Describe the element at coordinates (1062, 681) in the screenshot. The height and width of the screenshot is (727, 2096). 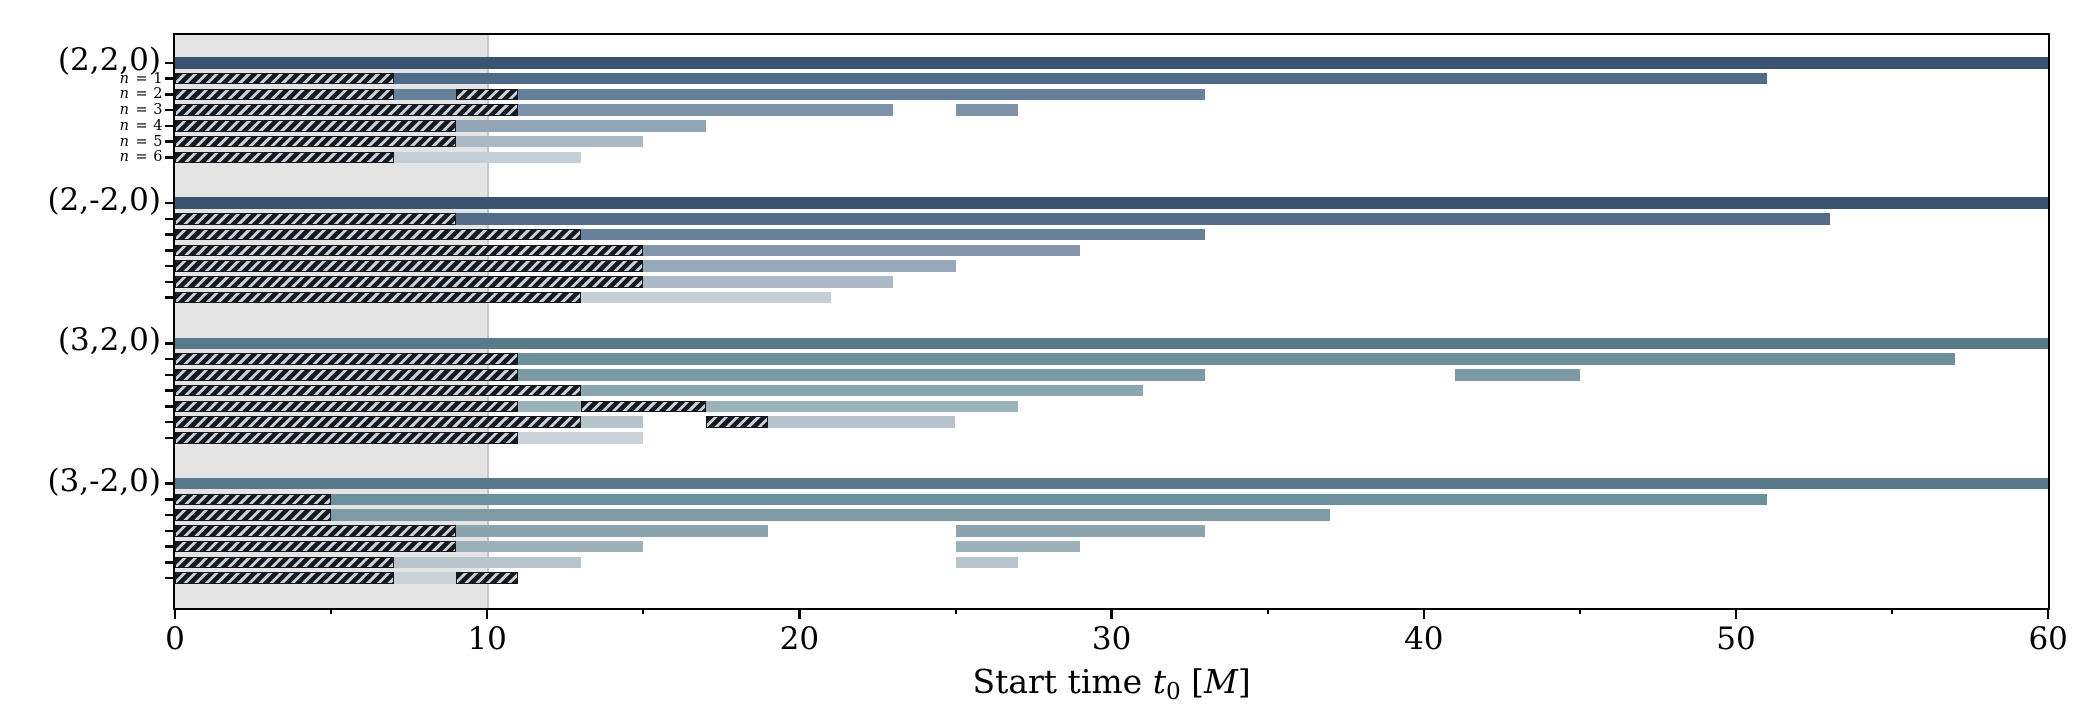
I see `x-axis-label-part: Start time` at that location.